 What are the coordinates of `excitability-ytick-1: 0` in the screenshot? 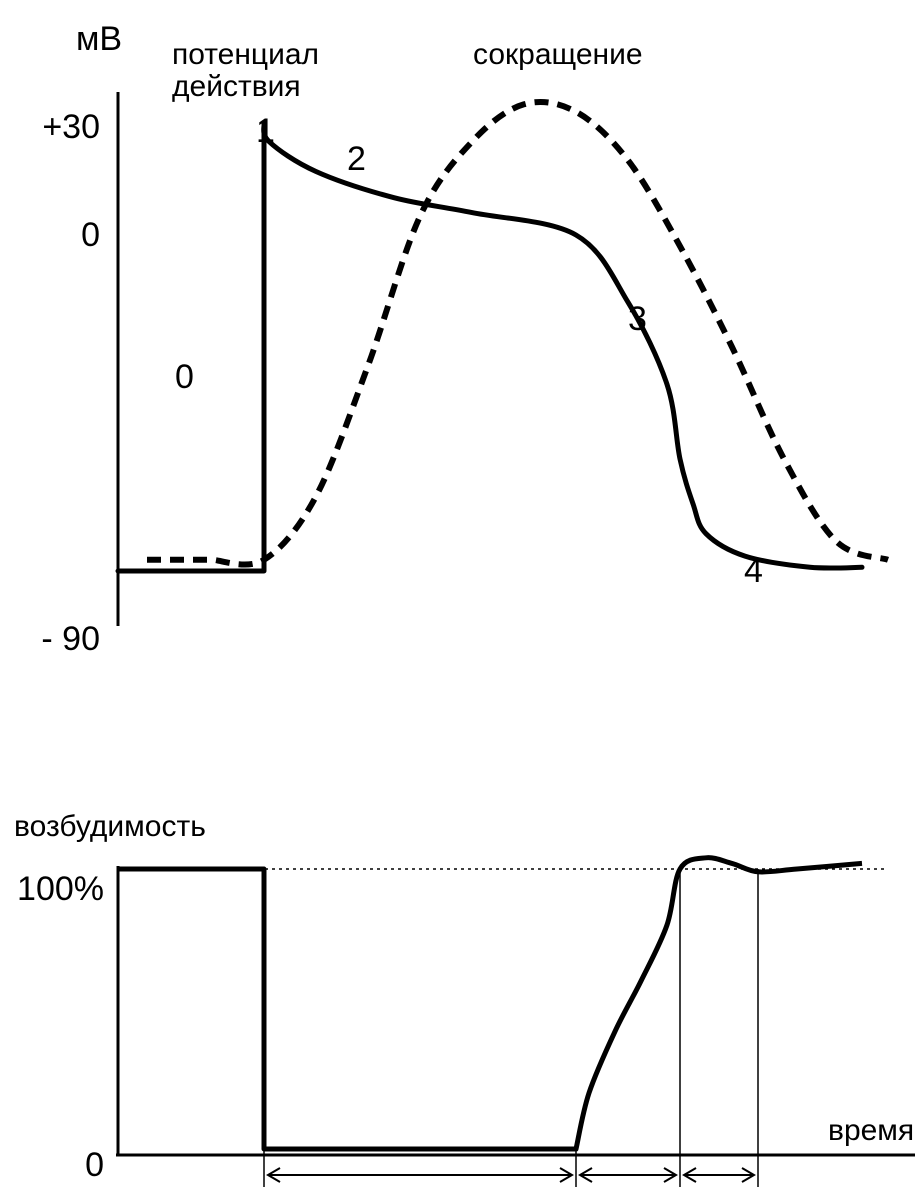 It's located at (94, 1165).